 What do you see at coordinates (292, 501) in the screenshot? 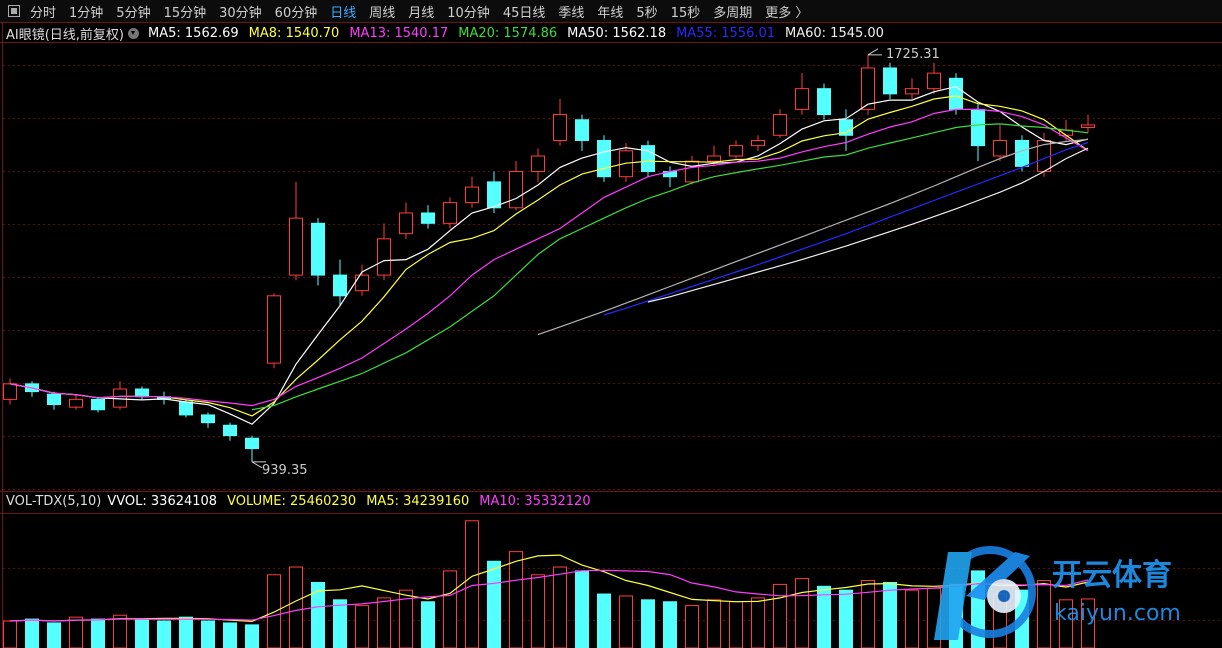
I see `legend-item: VOLUME: 25460230` at bounding box center [292, 501].